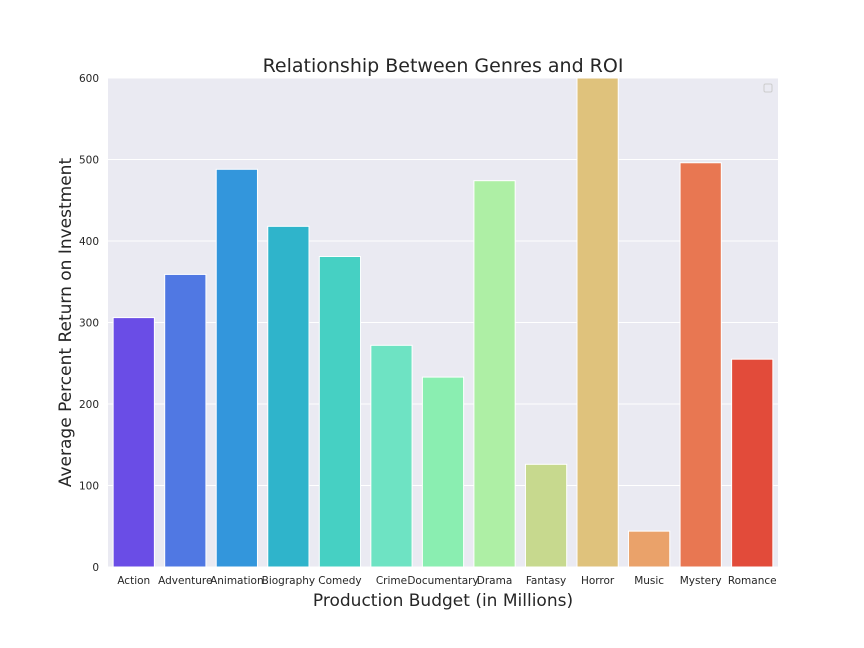 The image size is (864, 648). Describe the element at coordinates (289, 581) in the screenshot. I see `x-tick-label: Biography` at that location.